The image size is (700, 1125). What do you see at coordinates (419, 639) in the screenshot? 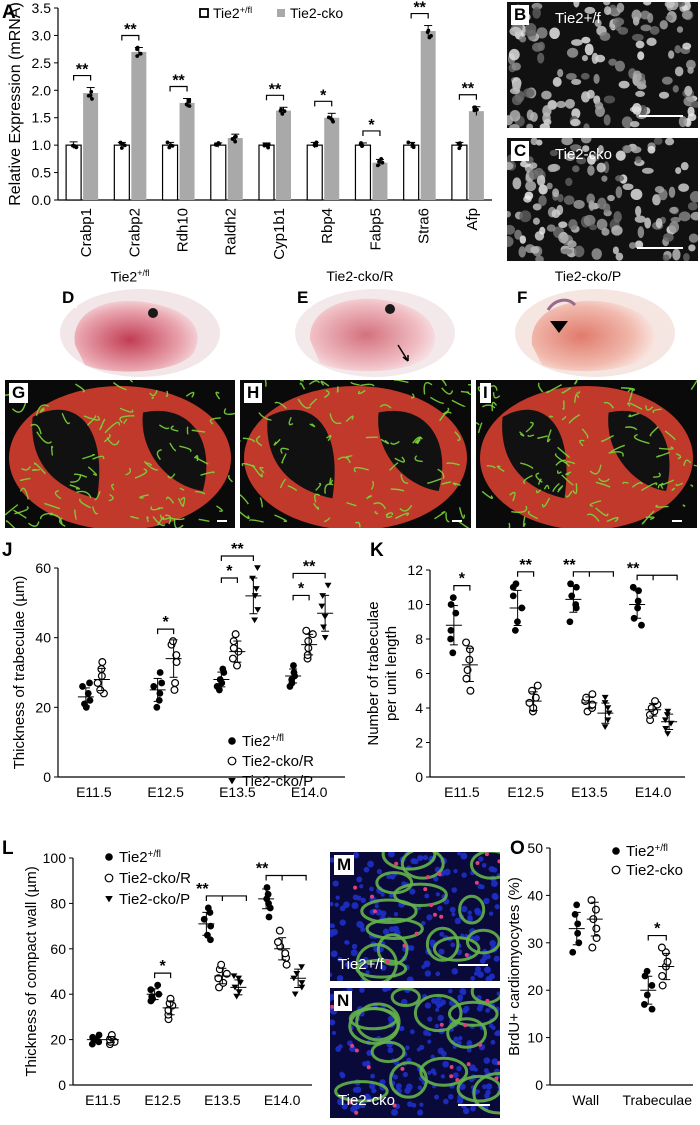
I see `y-tick-label: 8` at bounding box center [419, 639].